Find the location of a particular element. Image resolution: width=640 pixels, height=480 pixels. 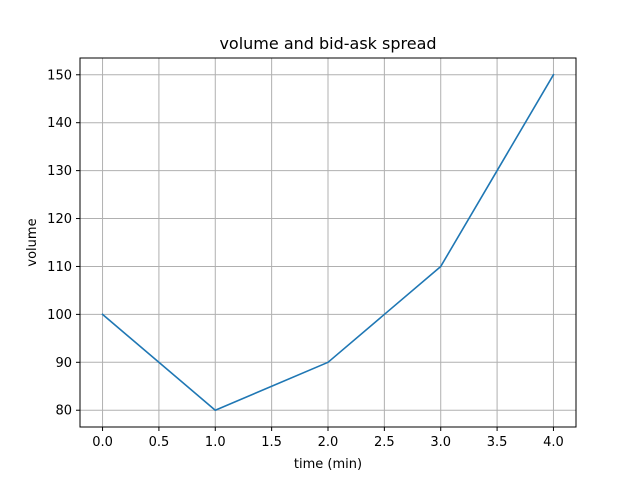

x-axis-label: time (min) is located at coordinates (328, 464).